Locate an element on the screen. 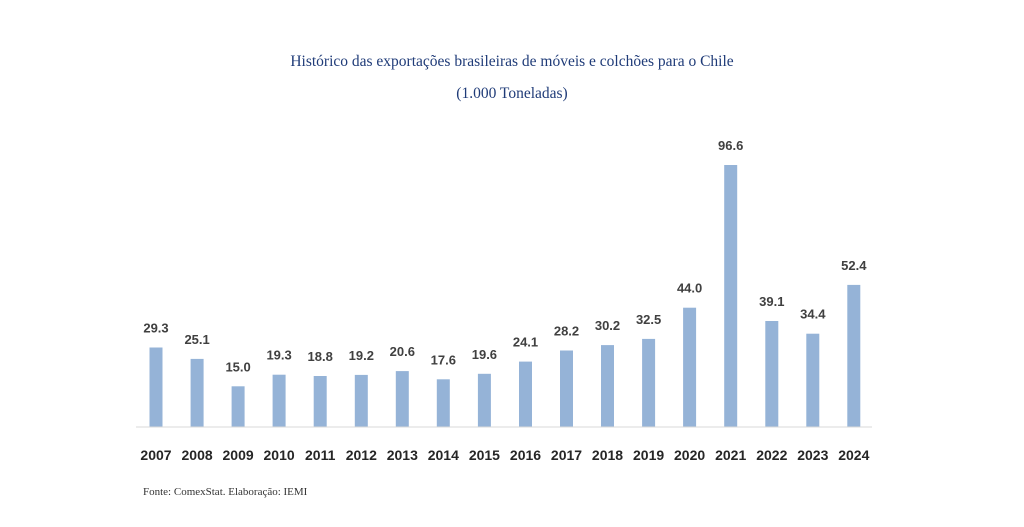 Image resolution: width=1024 pixels, height=527 pixels. x-tick-label-2009: 2009 is located at coordinates (238, 455).